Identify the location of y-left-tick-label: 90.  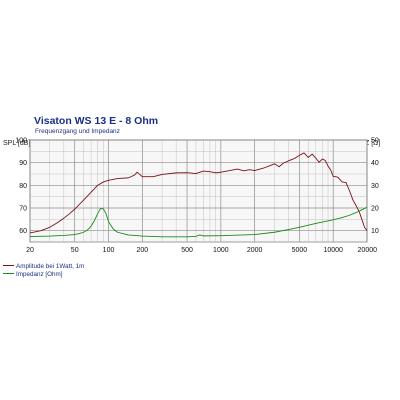
(23, 163).